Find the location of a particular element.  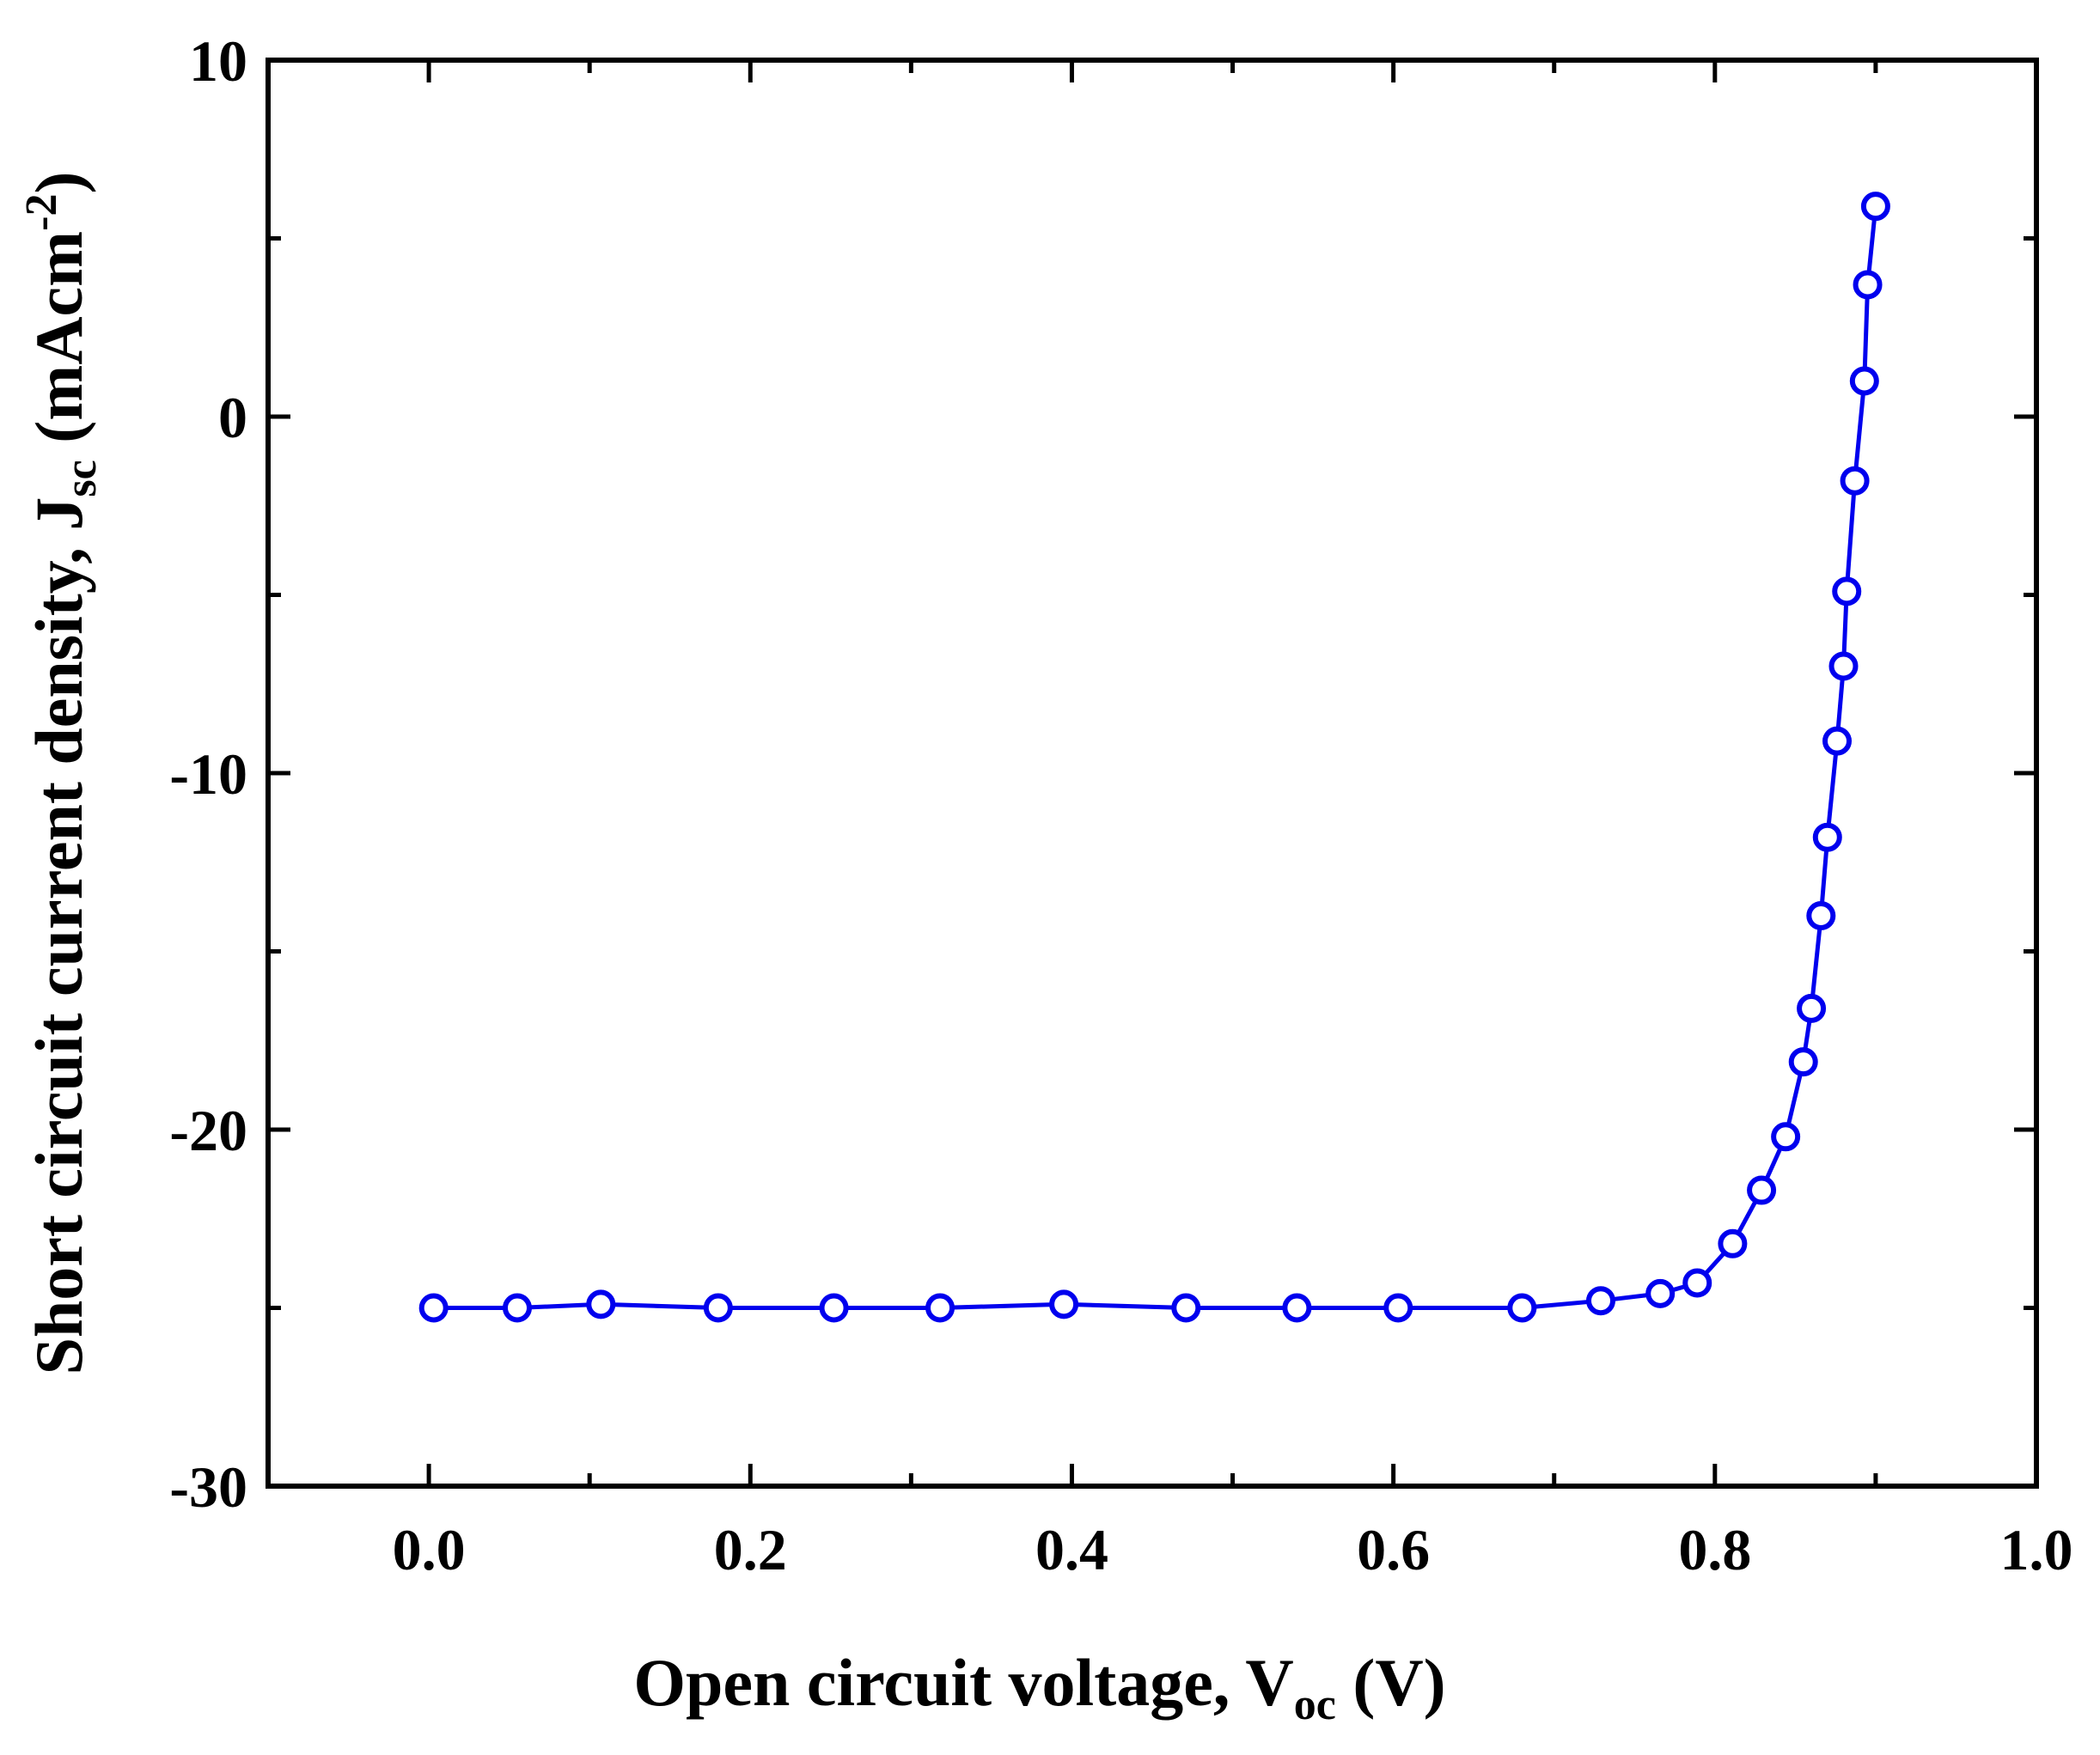

x-tick-label: 0.2 is located at coordinates (750, 1549).